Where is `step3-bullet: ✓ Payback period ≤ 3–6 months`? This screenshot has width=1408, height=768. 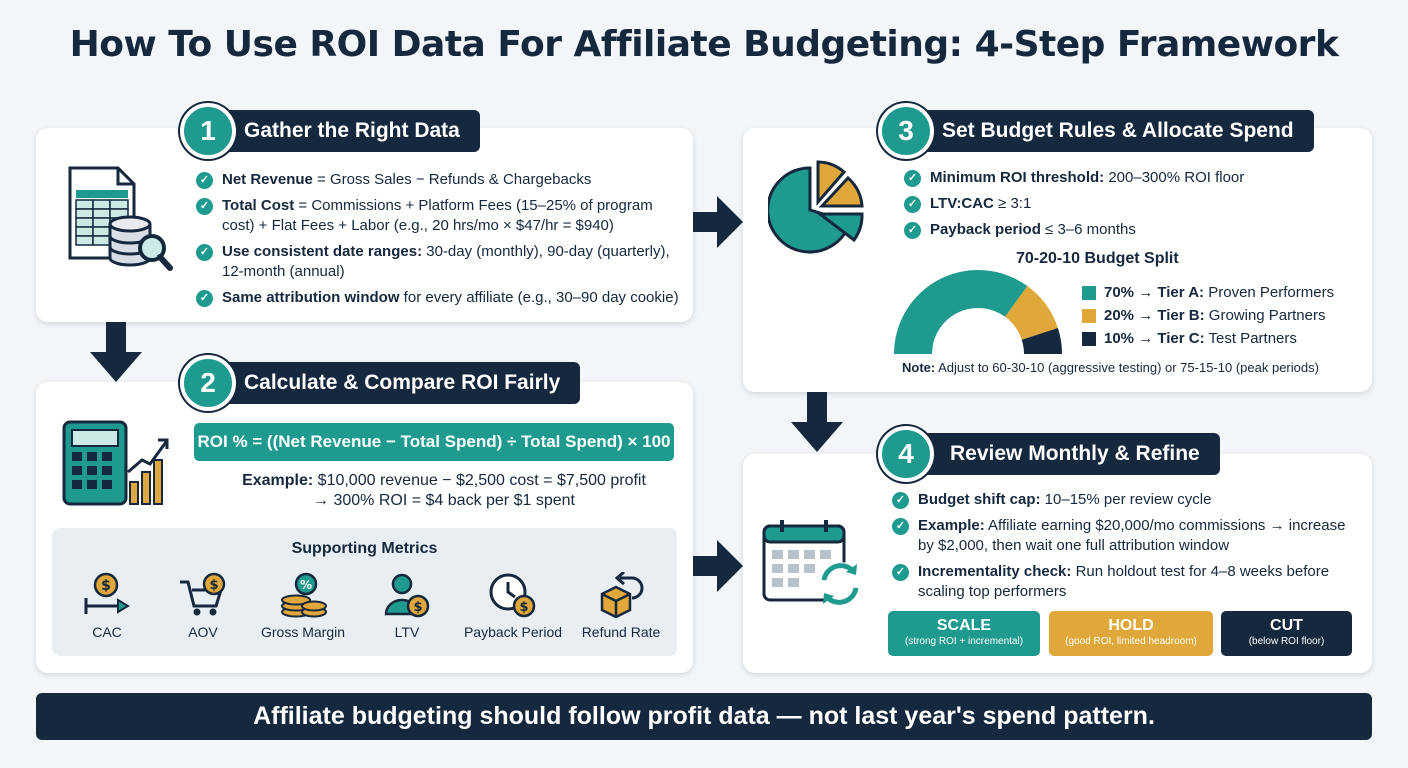
step3-bullet: ✓ Payback period ≤ 3–6 months is located at coordinates (1129, 230).